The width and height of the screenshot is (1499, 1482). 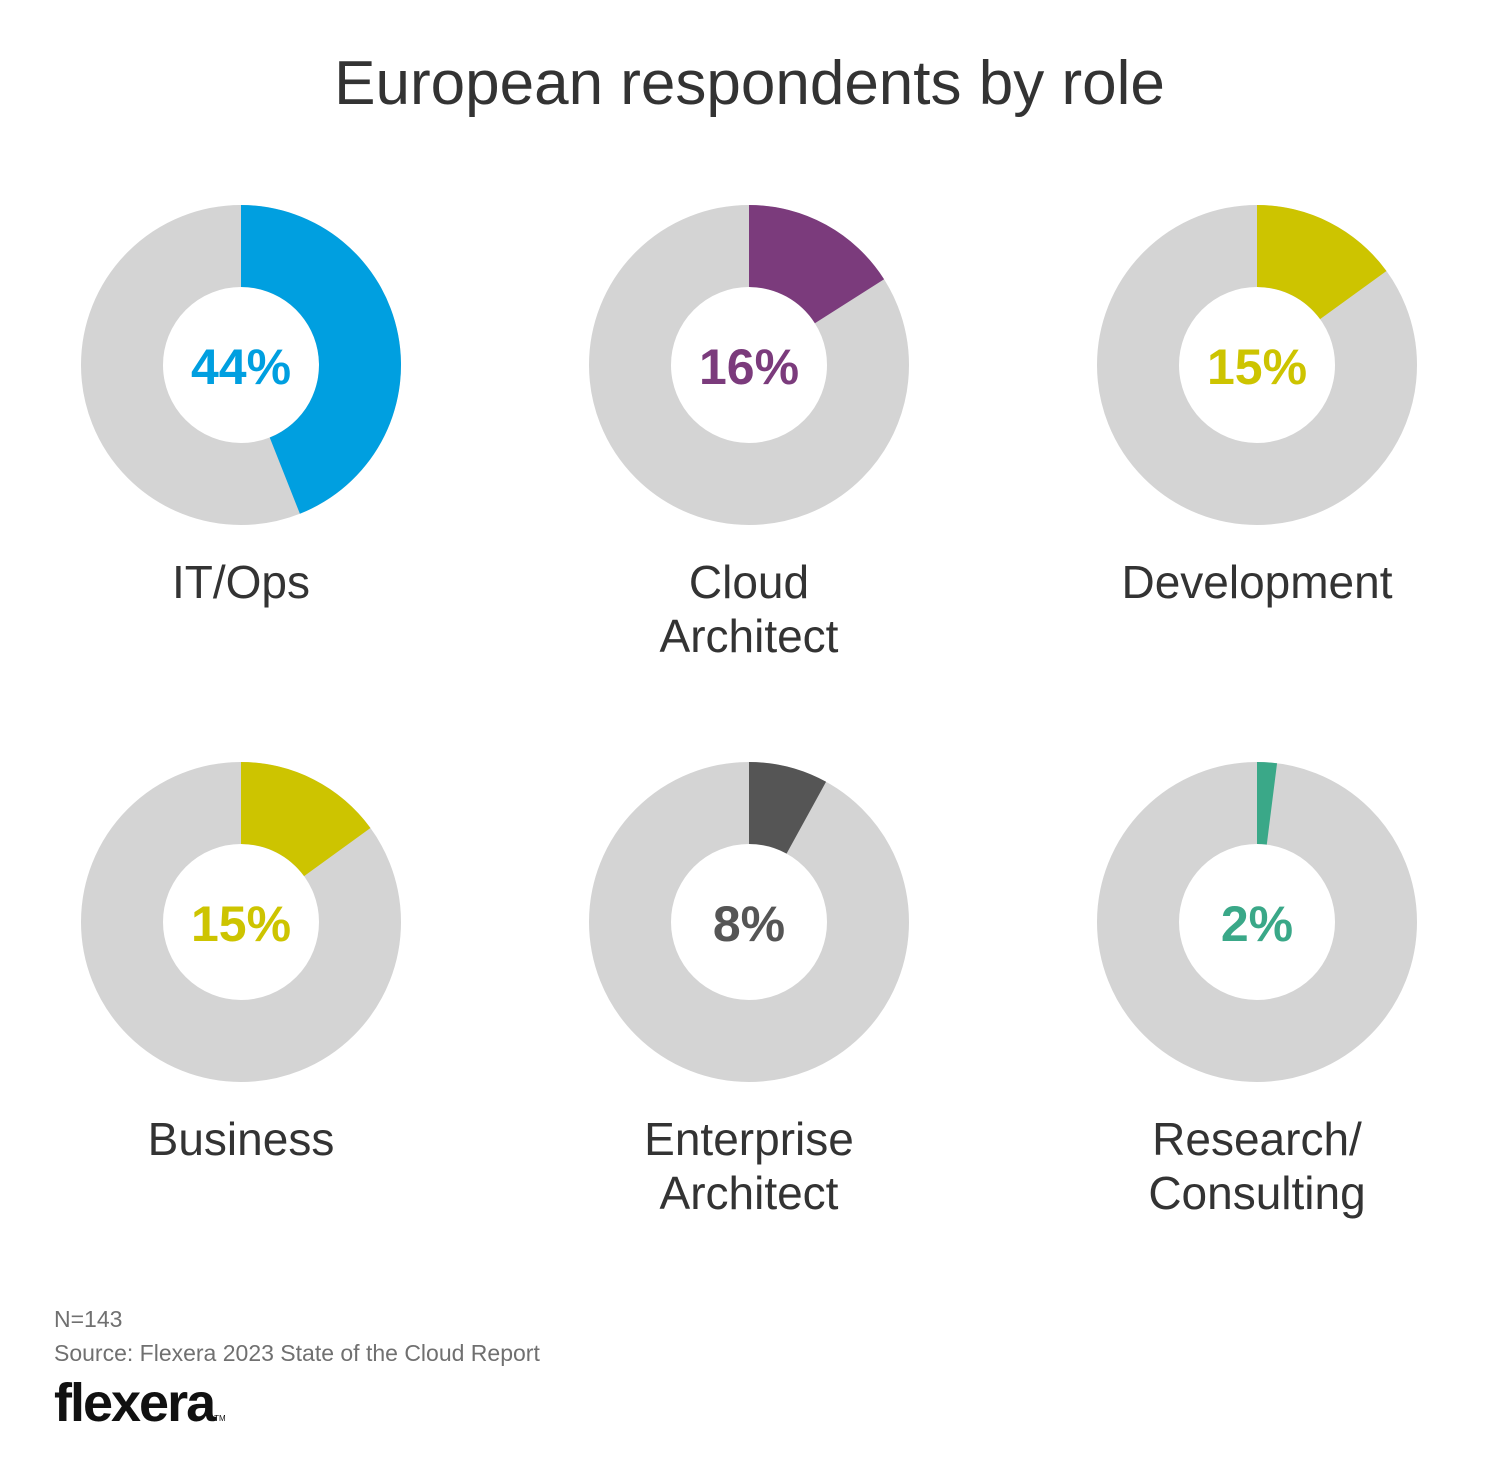 I want to click on category-label-line: Cloud, so click(x=749, y=582).